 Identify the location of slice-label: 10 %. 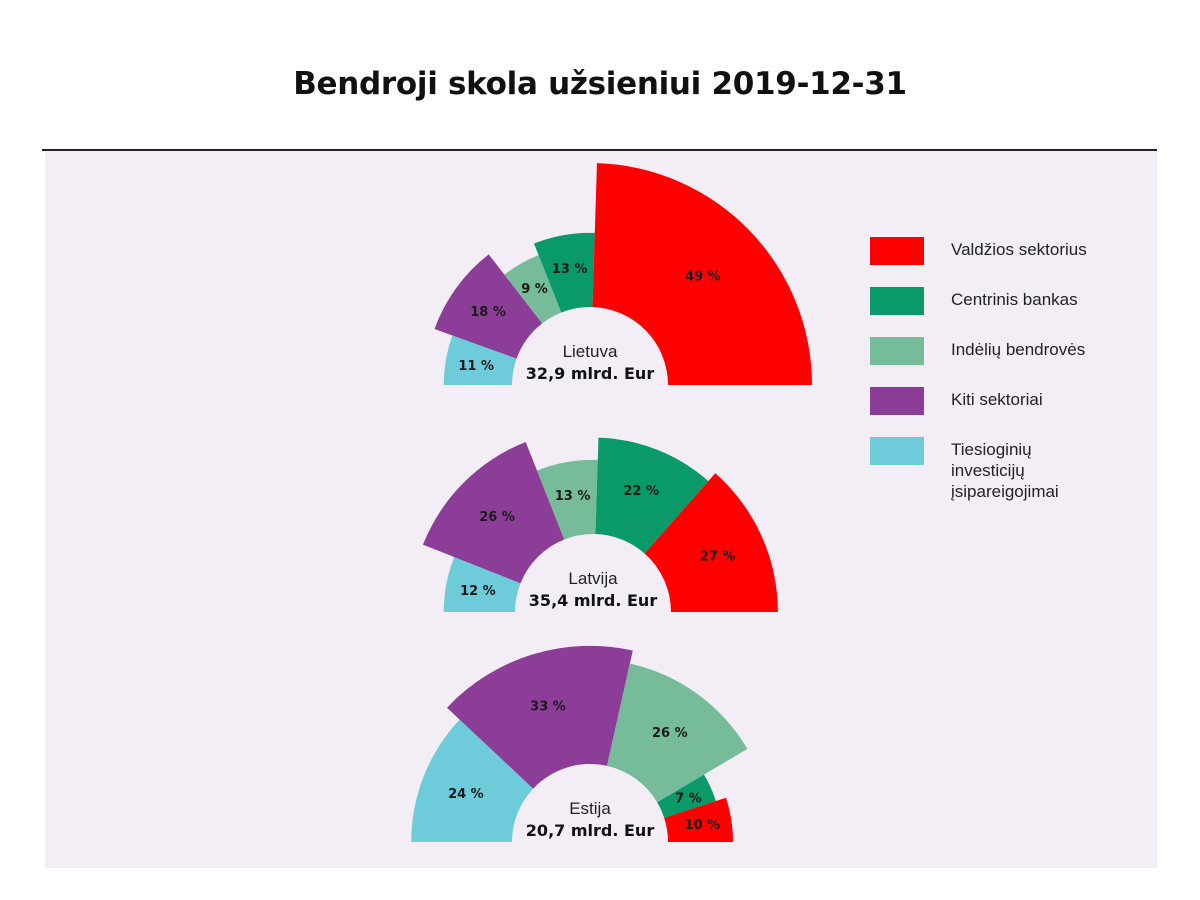
(703, 825).